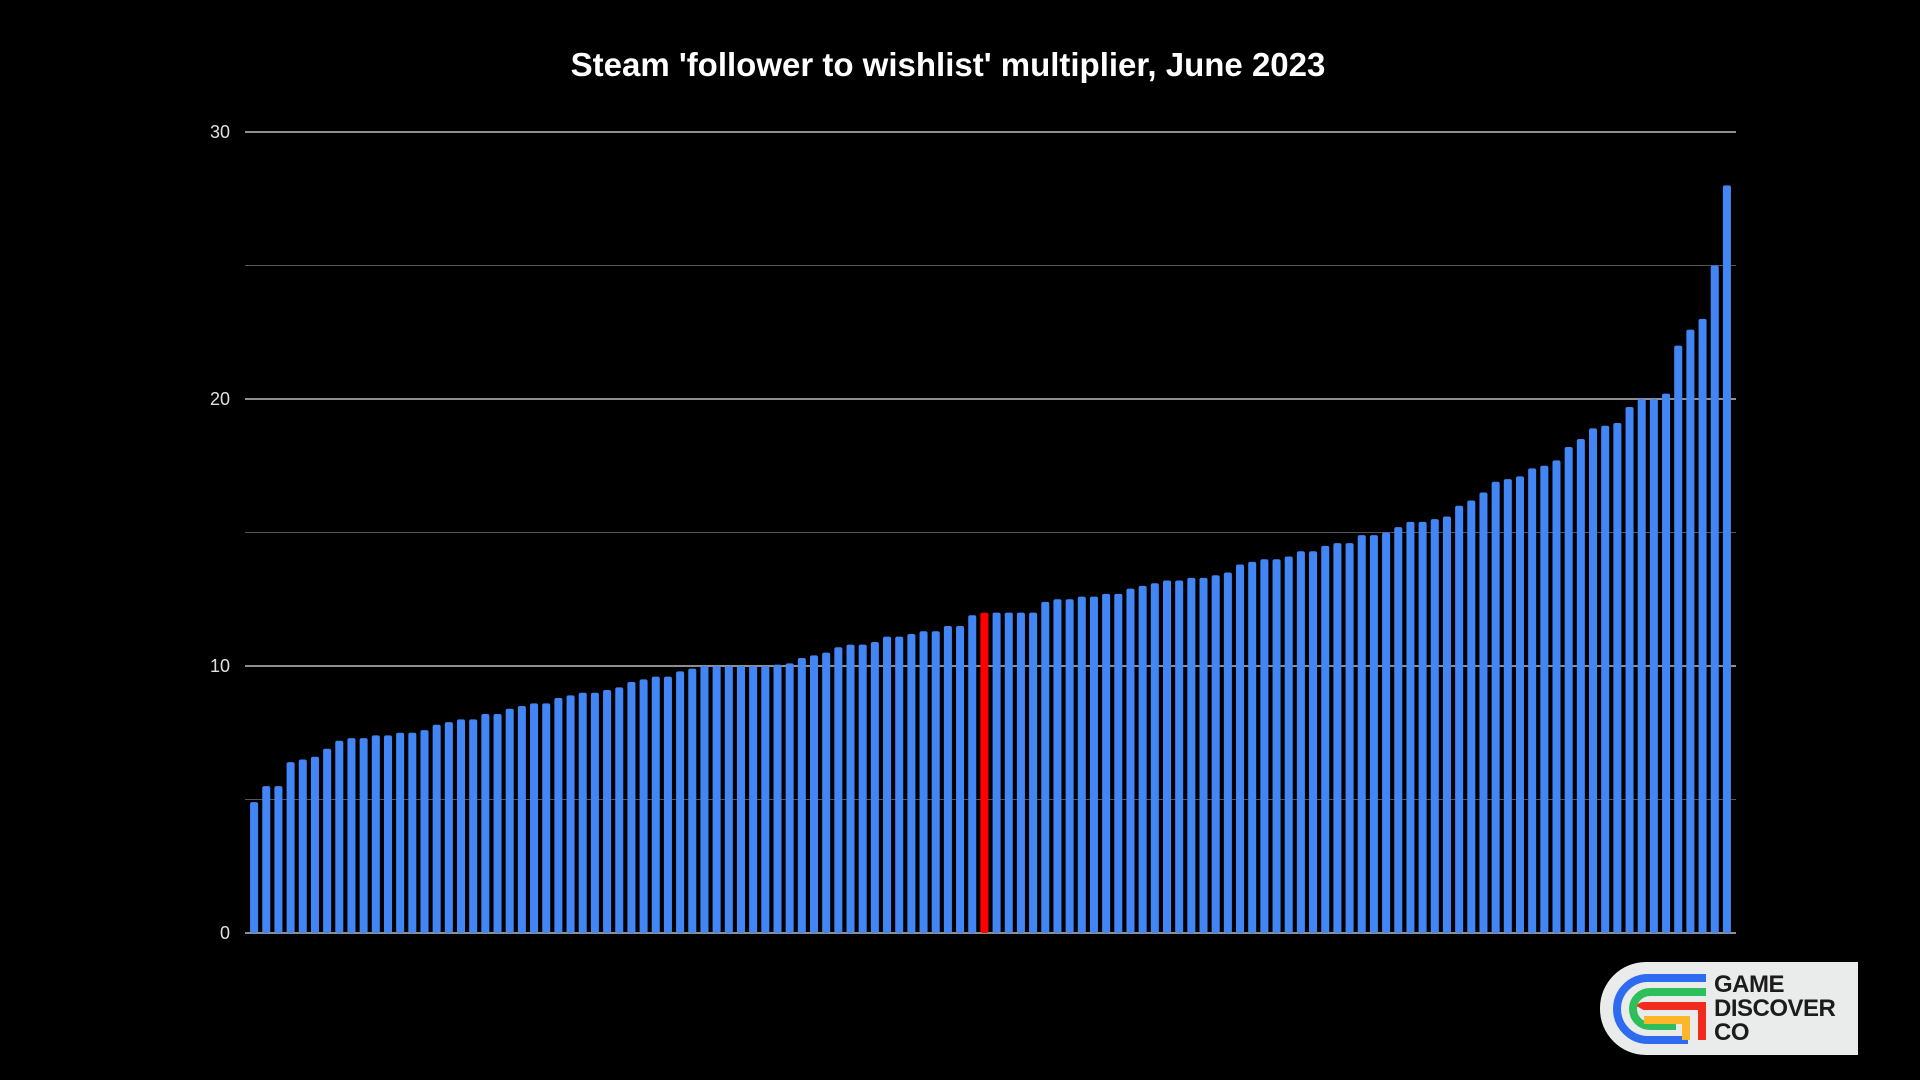  Describe the element at coordinates (225, 933) in the screenshot. I see `y-tick-label: 0` at that location.